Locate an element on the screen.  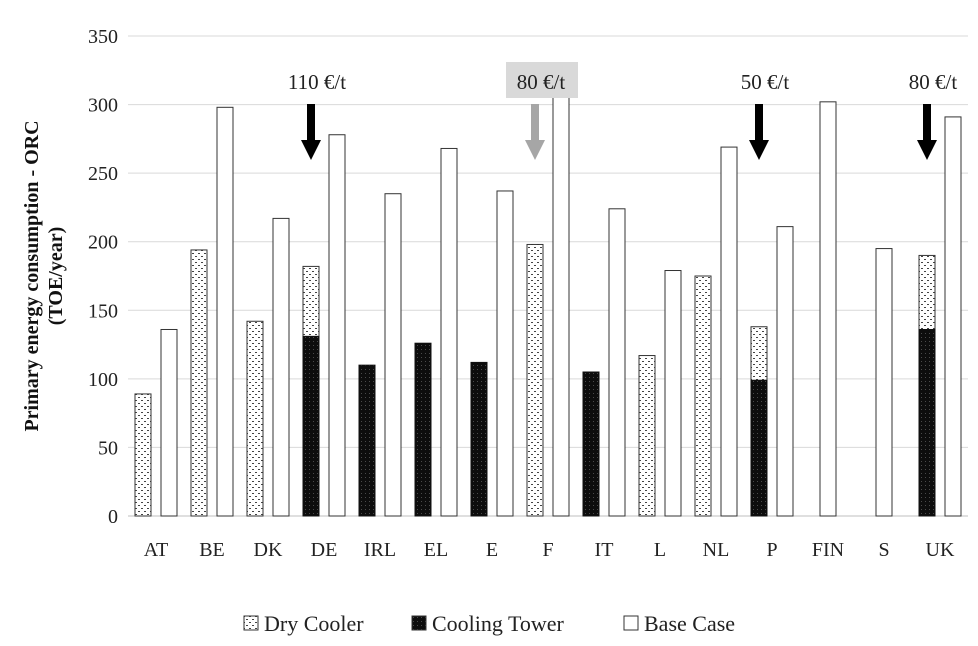
y-tick-label: 250 is located at coordinates (103, 174).